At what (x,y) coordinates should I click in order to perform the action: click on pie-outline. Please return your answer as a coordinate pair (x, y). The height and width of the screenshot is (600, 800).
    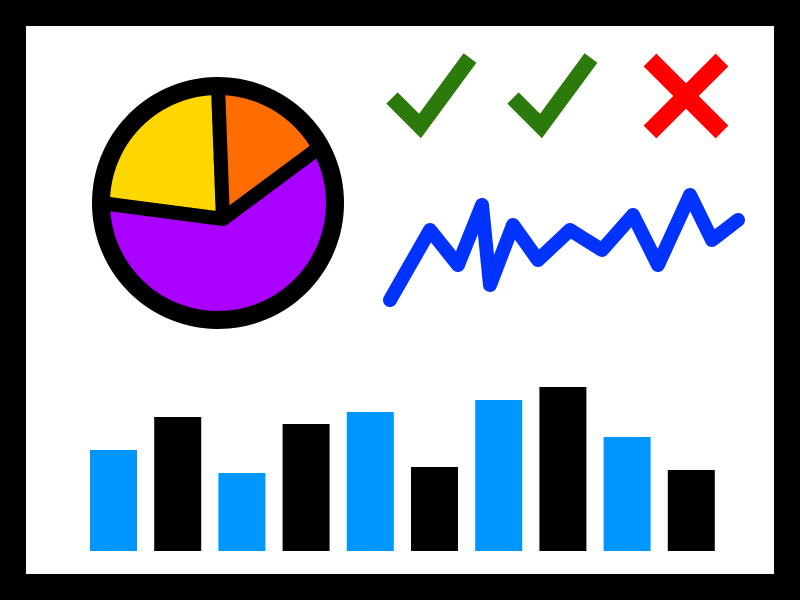
    Looking at the image, I should click on (218, 203).